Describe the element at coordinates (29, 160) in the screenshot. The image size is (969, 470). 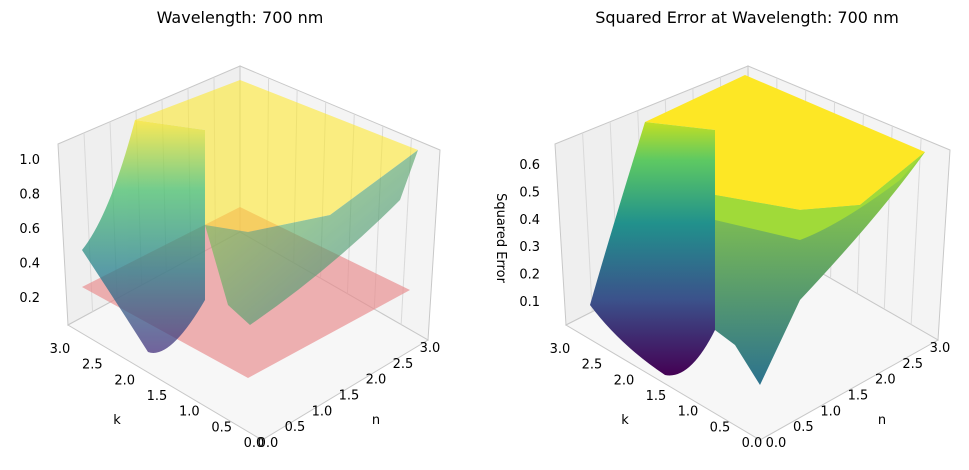
I see `left-z-tick-label: 1.0` at that location.